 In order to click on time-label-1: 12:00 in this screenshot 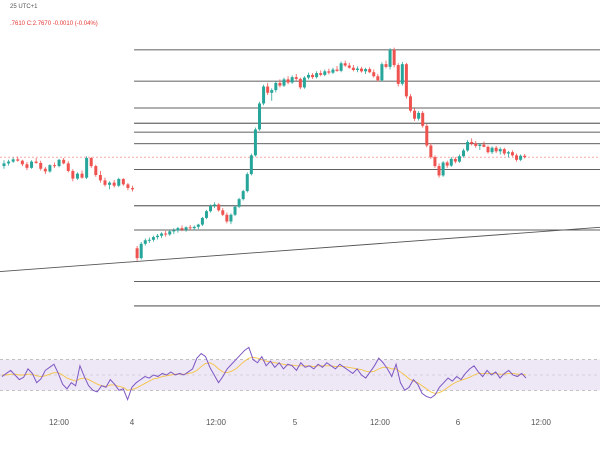, I will do `click(59, 422)`.